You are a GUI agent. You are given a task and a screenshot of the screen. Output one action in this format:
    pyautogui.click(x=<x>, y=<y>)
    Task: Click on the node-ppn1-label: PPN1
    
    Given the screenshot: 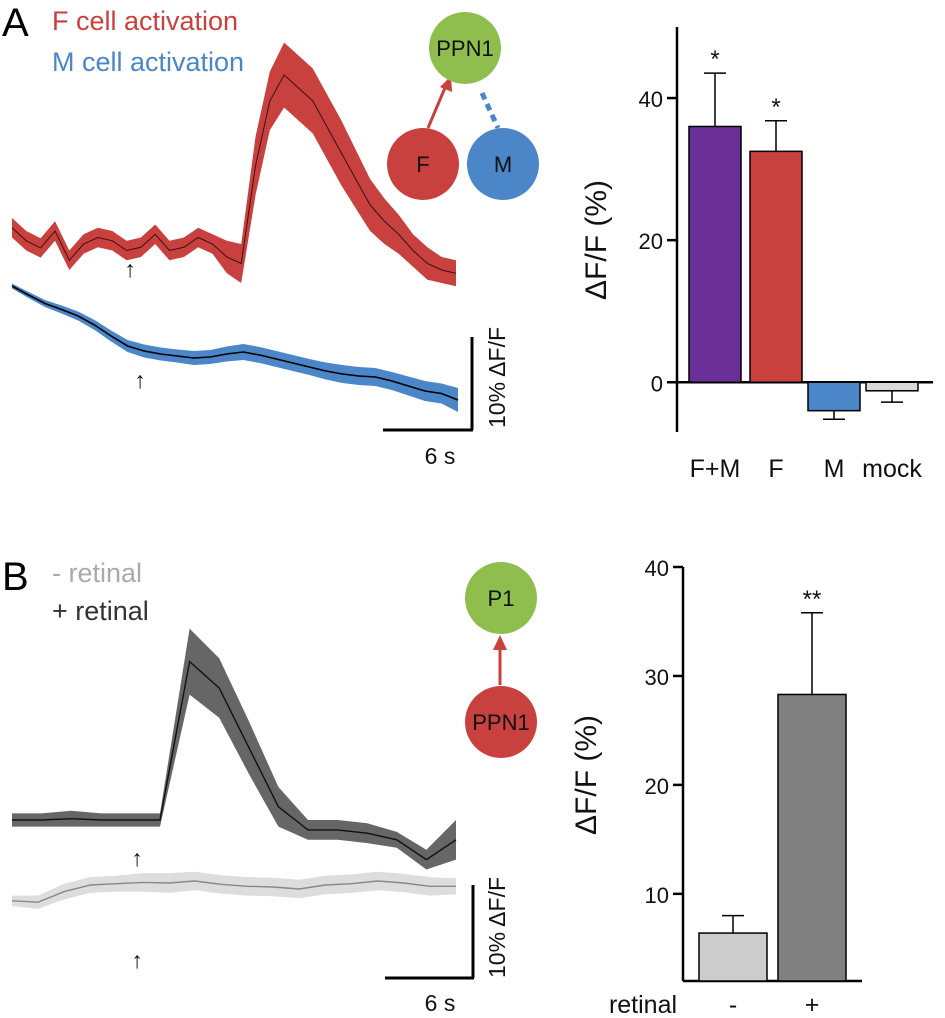 What is the action you would take?
    pyautogui.click(x=464, y=48)
    